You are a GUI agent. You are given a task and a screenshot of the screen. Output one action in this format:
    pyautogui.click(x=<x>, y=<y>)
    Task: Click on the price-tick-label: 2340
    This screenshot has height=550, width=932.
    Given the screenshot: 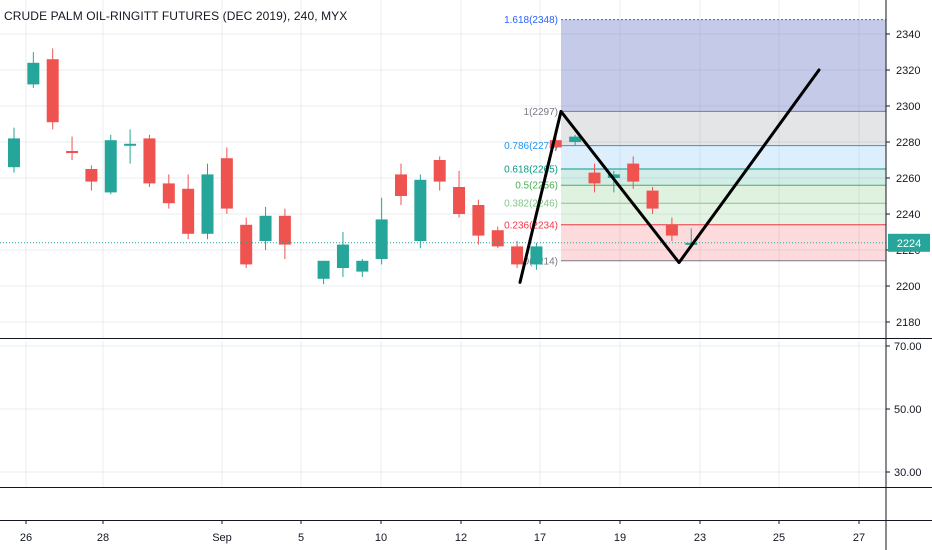 What is the action you would take?
    pyautogui.click(x=908, y=35)
    